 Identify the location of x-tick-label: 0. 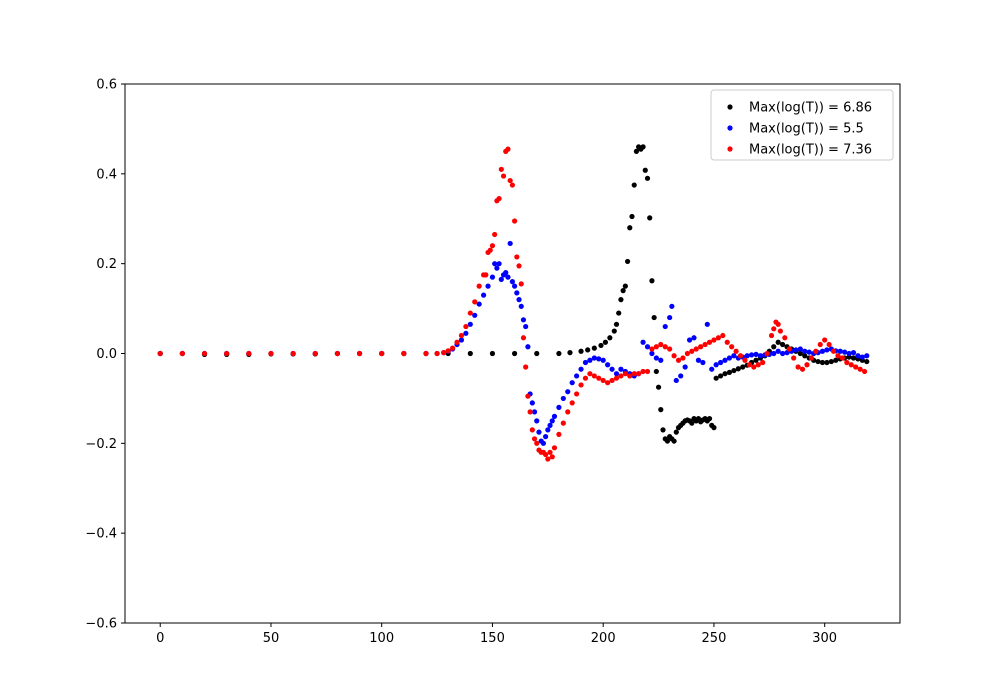
(160, 638).